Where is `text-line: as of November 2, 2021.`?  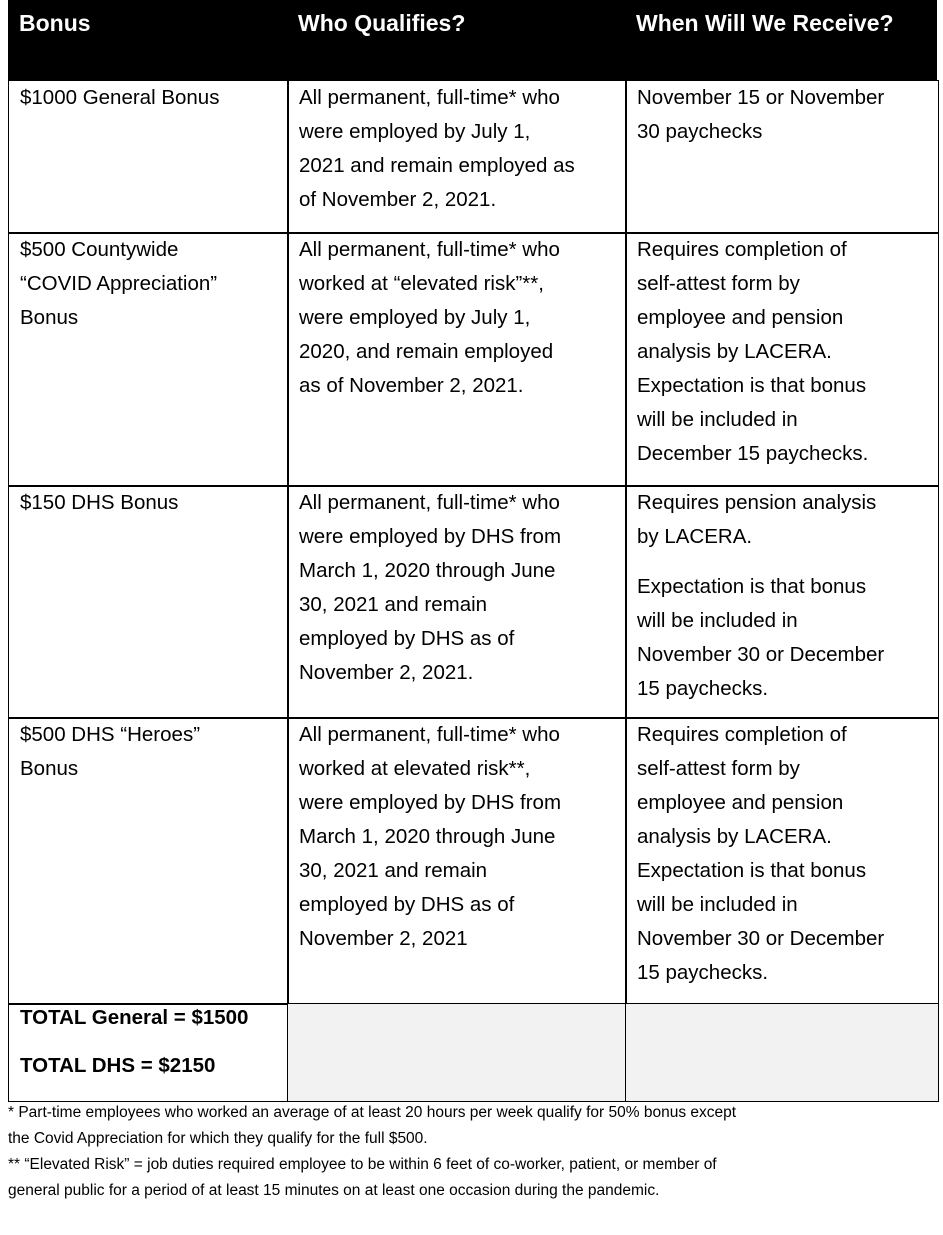 text-line: as of November 2, 2021. is located at coordinates (411, 385).